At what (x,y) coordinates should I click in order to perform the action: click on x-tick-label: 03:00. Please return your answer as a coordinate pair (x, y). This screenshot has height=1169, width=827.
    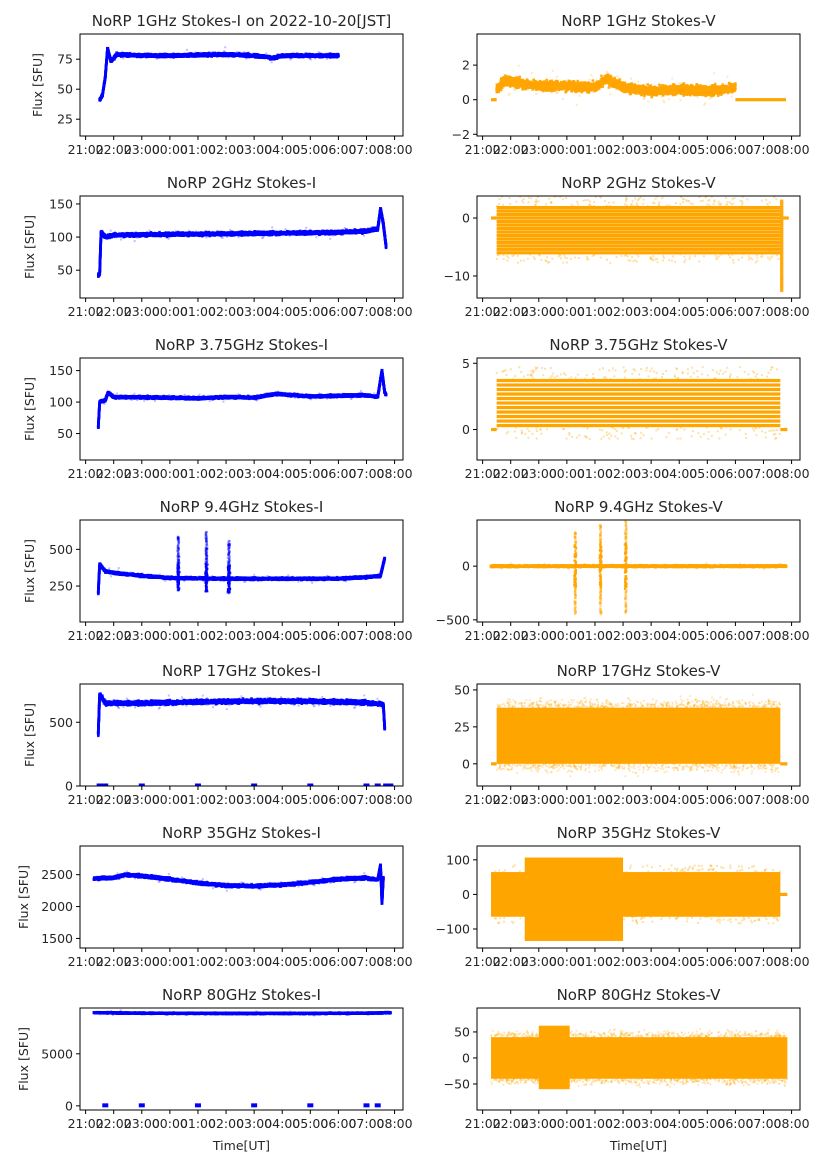
    Looking at the image, I should click on (254, 149).